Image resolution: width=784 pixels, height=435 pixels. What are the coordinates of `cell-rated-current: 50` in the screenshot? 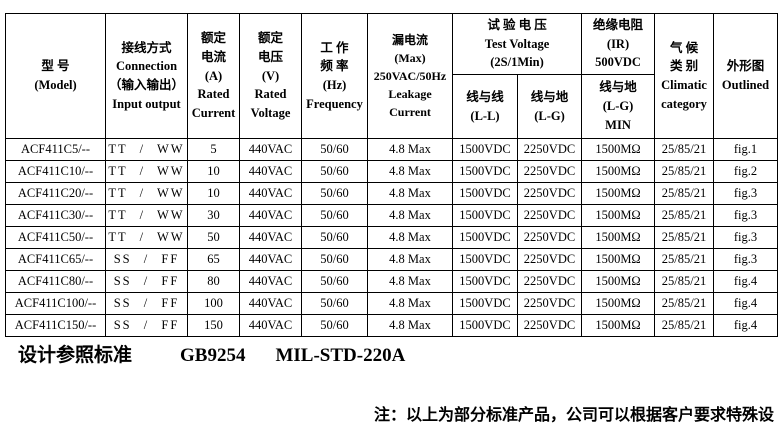 It's located at (213, 237).